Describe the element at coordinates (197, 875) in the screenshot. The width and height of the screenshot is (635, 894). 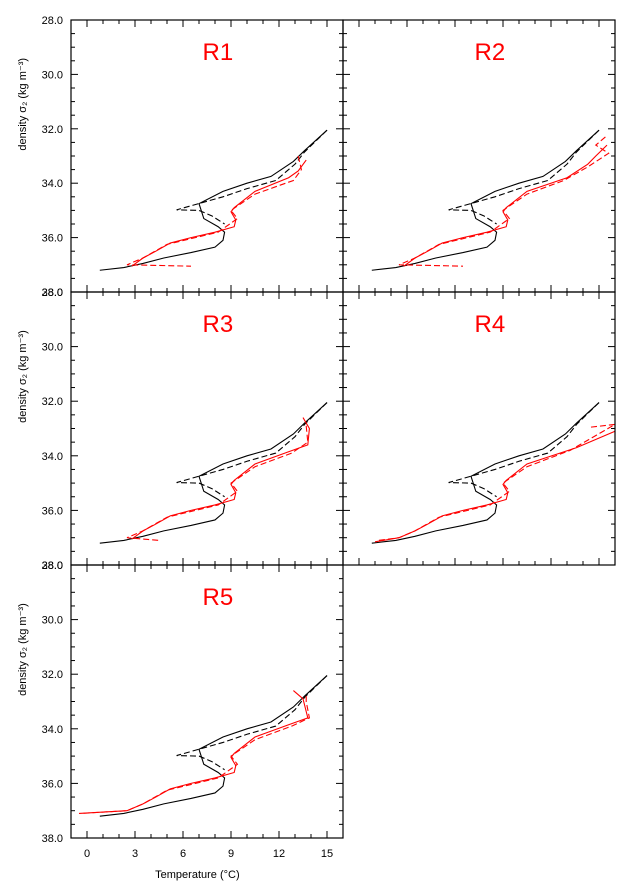
I see `x-axis-label: Temperature (°C)` at that location.